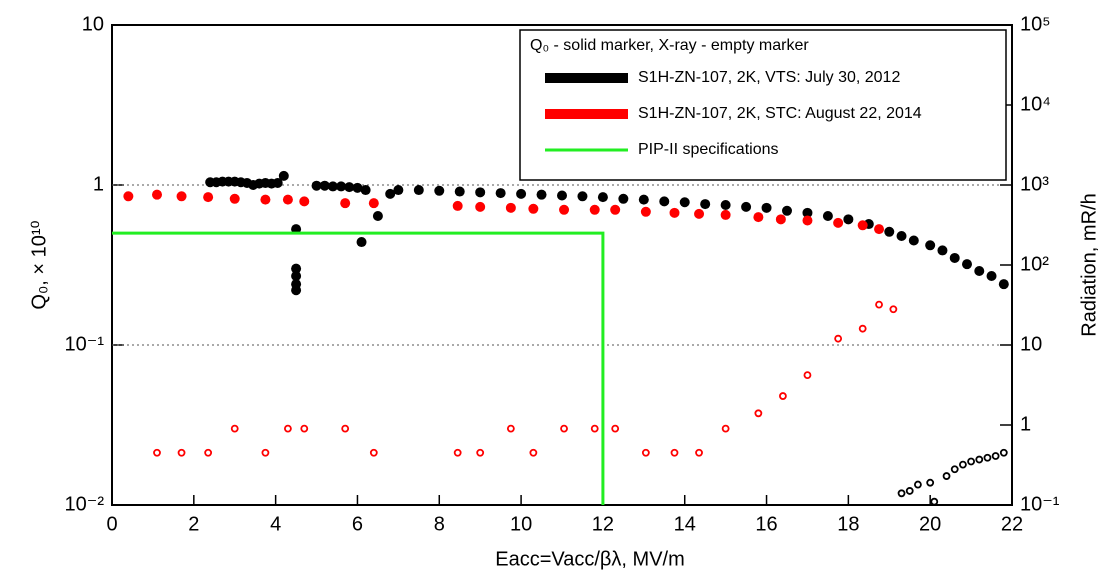  I want to click on x-tick-label: 4, so click(275, 524).